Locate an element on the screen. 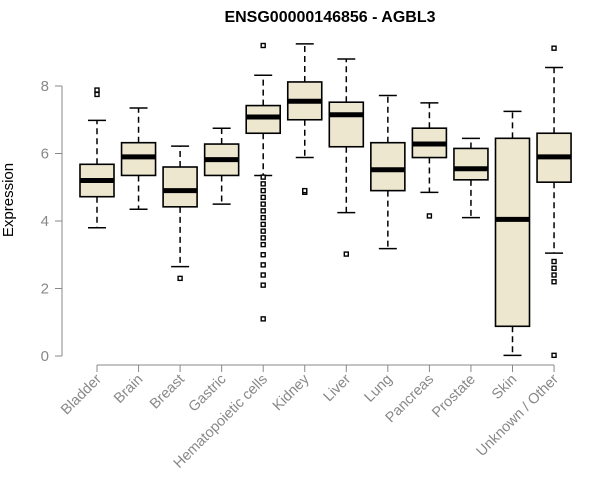  y-tick-label: 8 is located at coordinates (45, 86).